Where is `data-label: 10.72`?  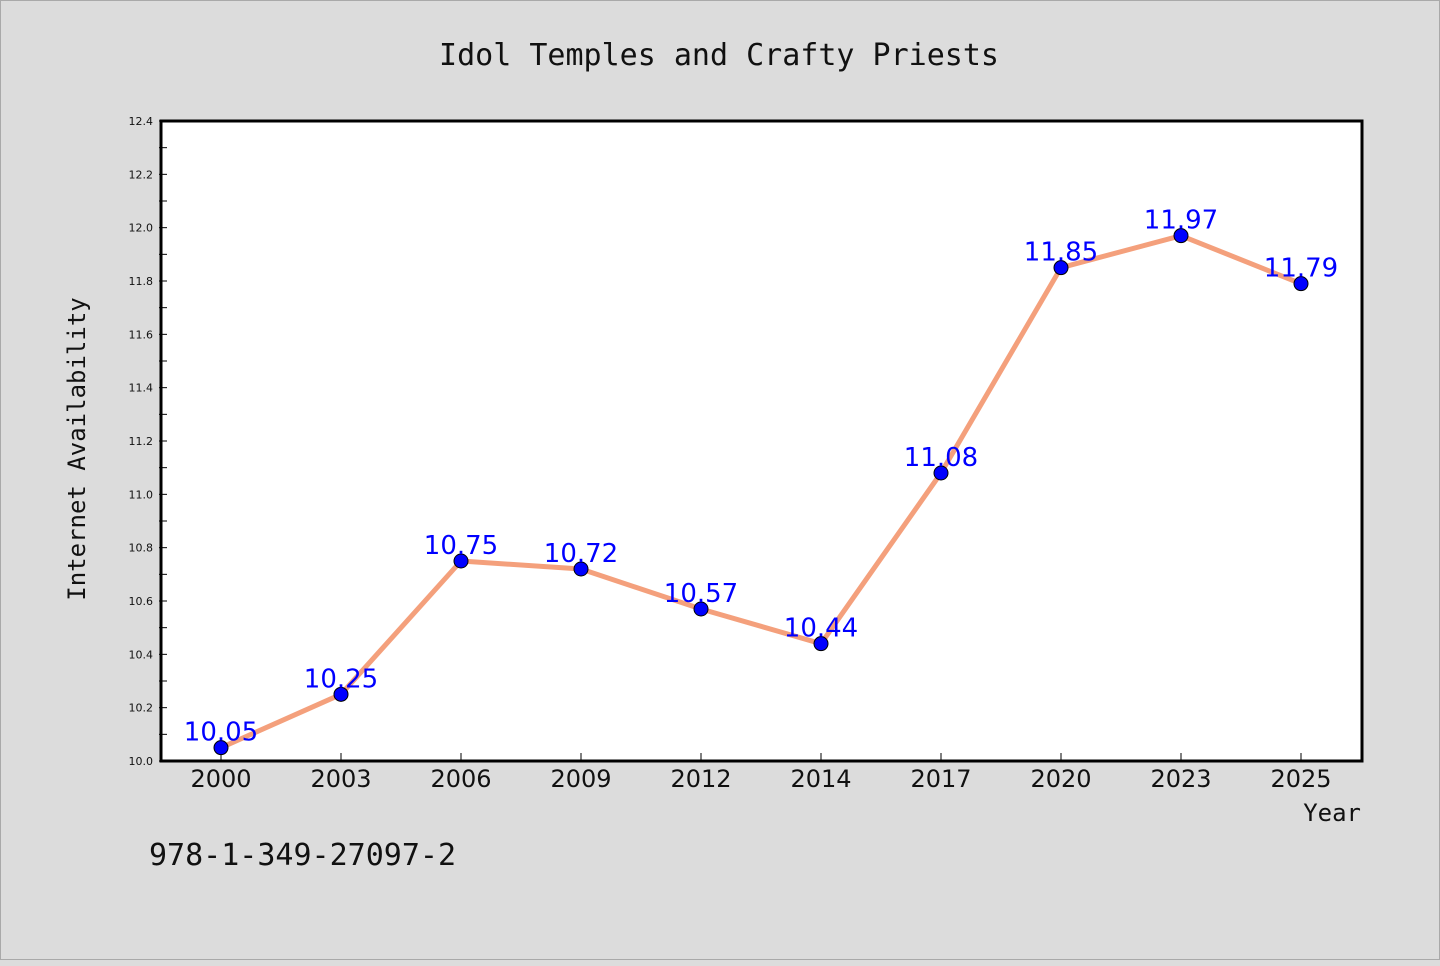
data-label: 10.72 is located at coordinates (581, 554).